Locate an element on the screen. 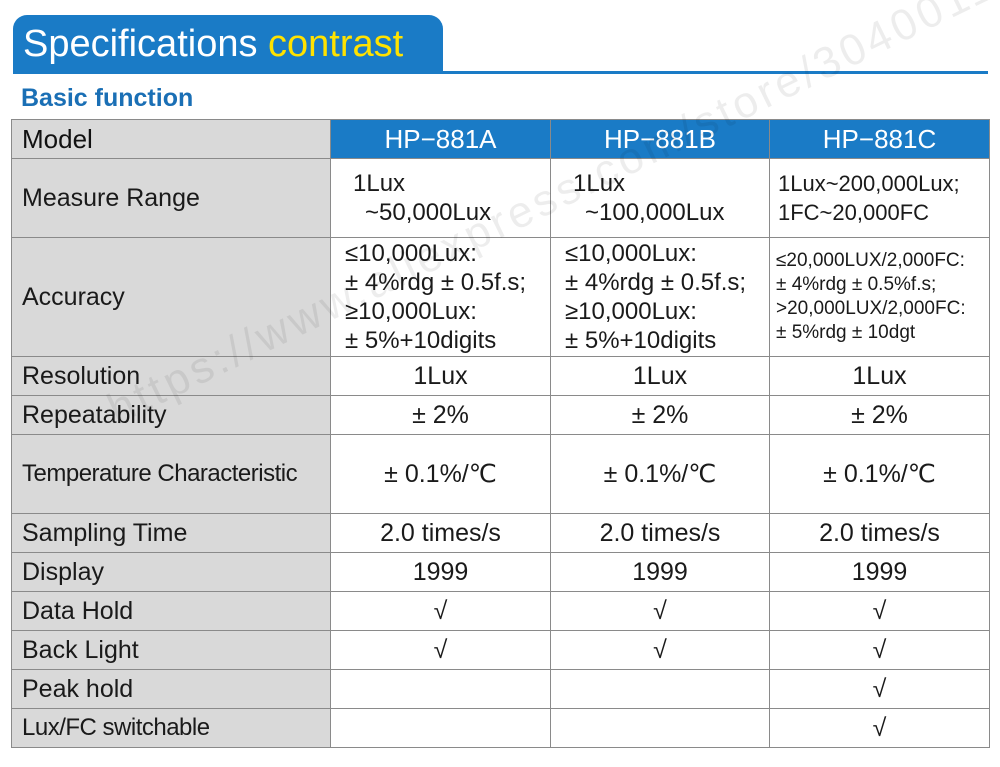 The width and height of the screenshot is (1000, 767). model-header: Model is located at coordinates (171, 139).